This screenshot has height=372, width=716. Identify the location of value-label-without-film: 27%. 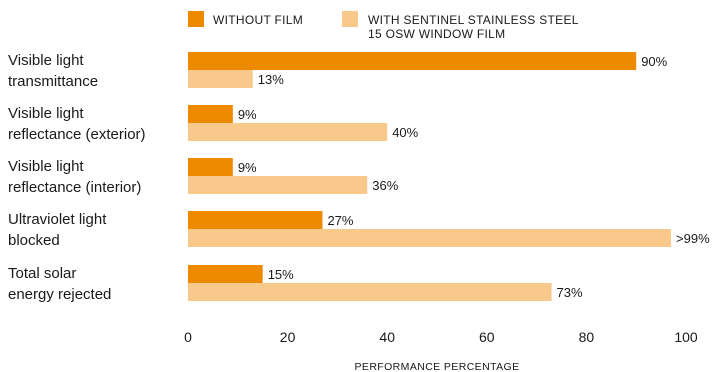
(340, 220).